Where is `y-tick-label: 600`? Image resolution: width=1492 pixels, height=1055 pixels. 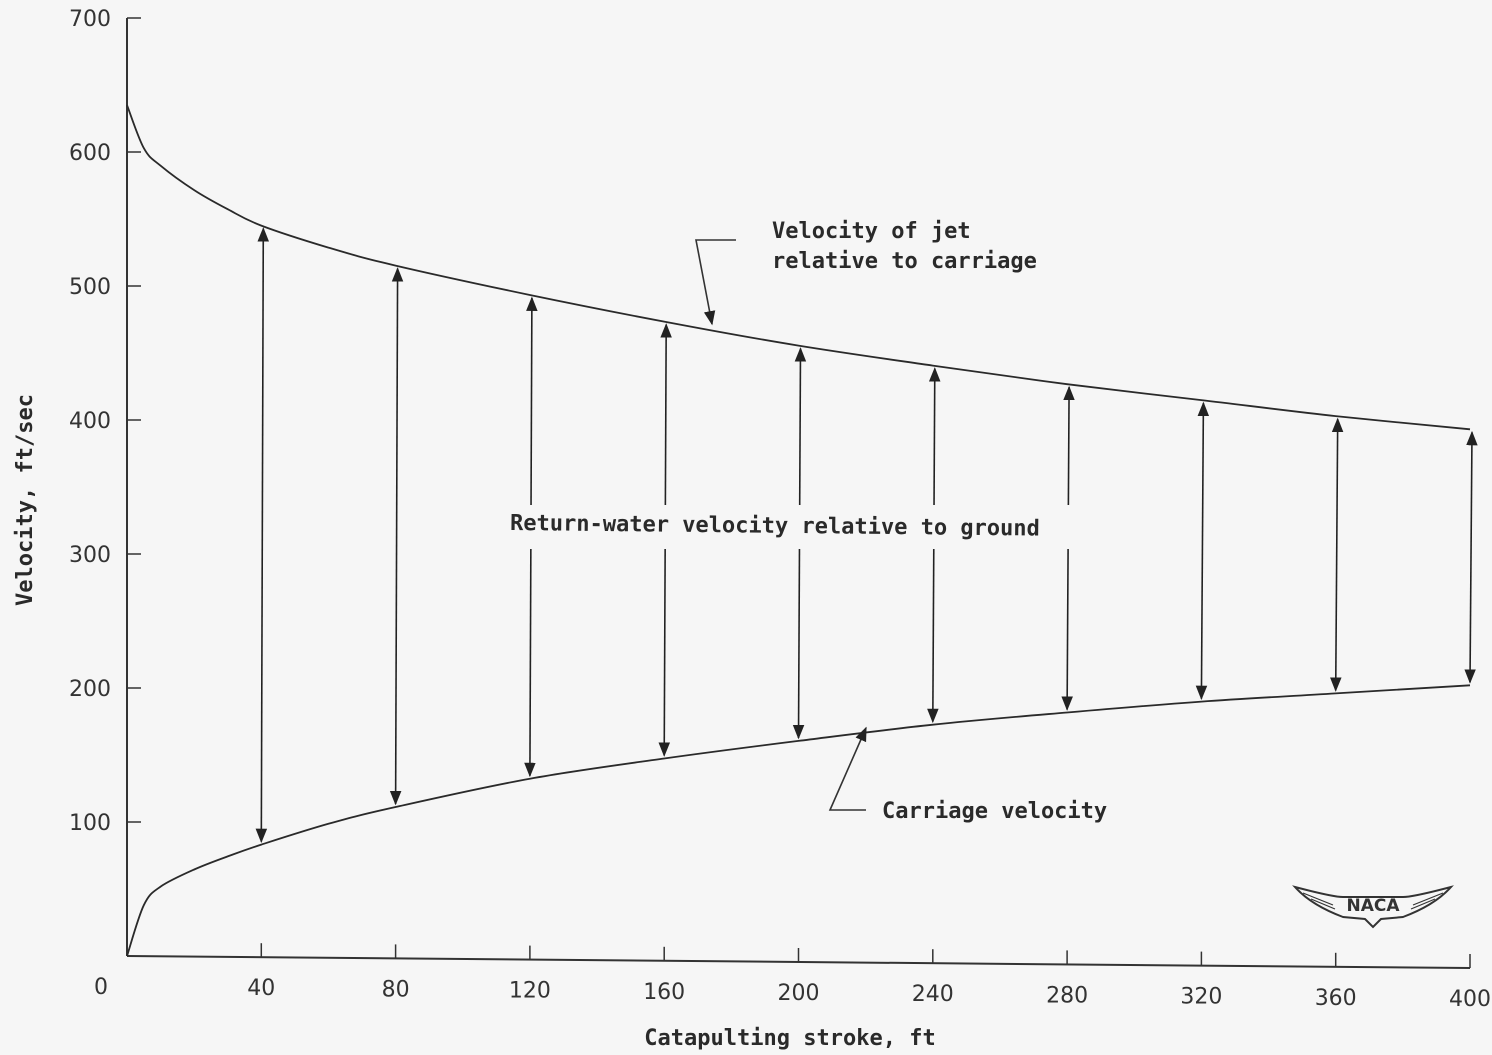
y-tick-label: 600 is located at coordinates (90, 153).